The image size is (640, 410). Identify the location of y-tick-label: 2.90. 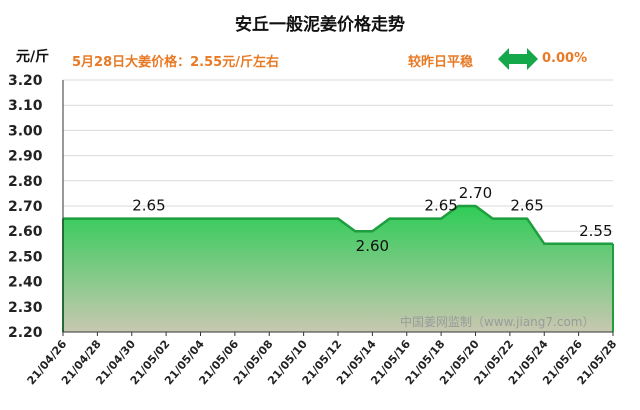
(25, 157).